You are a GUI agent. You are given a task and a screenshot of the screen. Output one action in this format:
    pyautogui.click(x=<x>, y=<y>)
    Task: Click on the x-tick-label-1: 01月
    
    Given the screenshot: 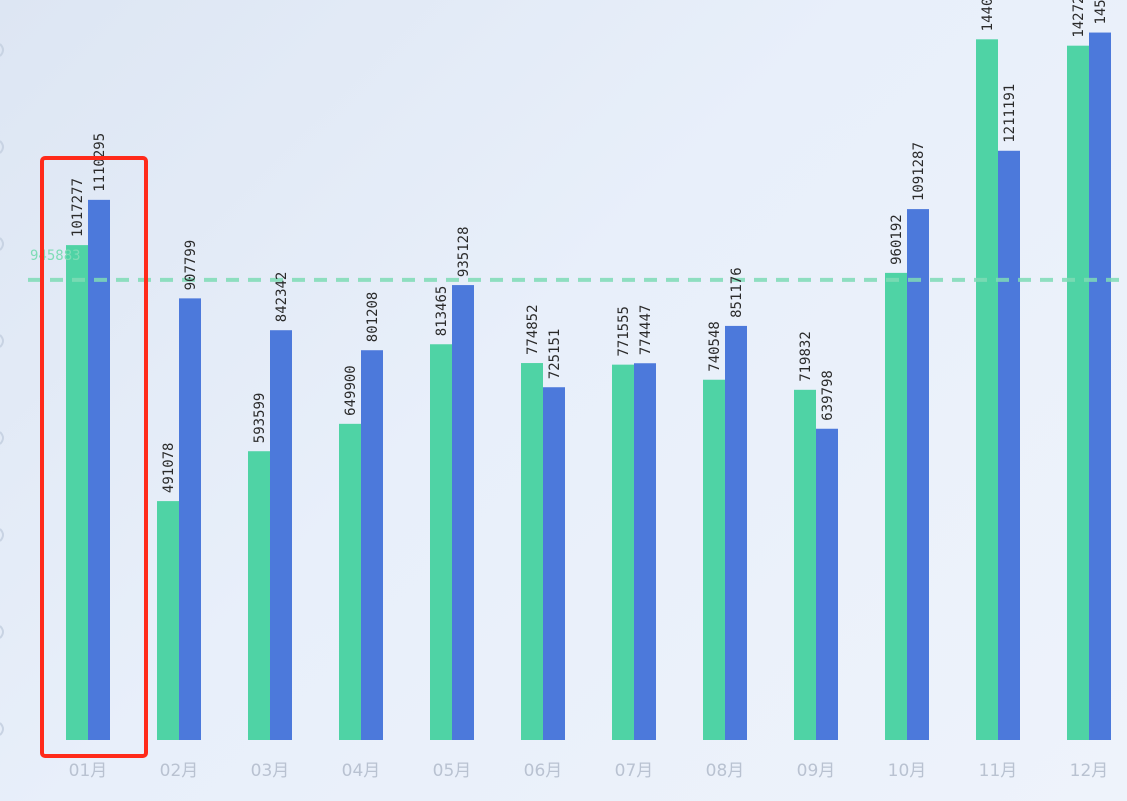 What is the action you would take?
    pyautogui.click(x=88, y=771)
    